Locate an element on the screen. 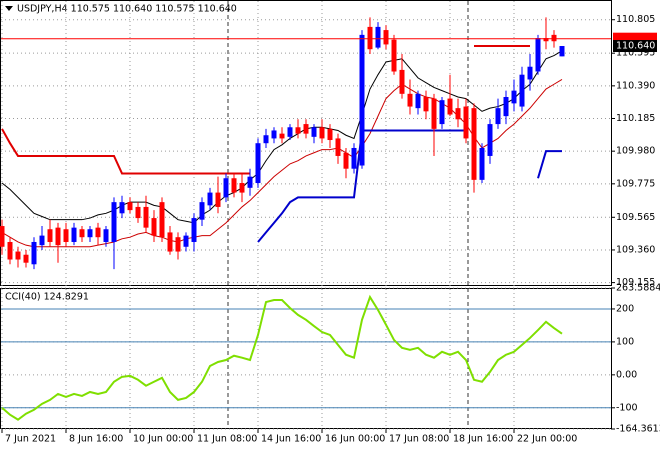  x-tick-label: 22 Jun 00:00 is located at coordinates (547, 439).